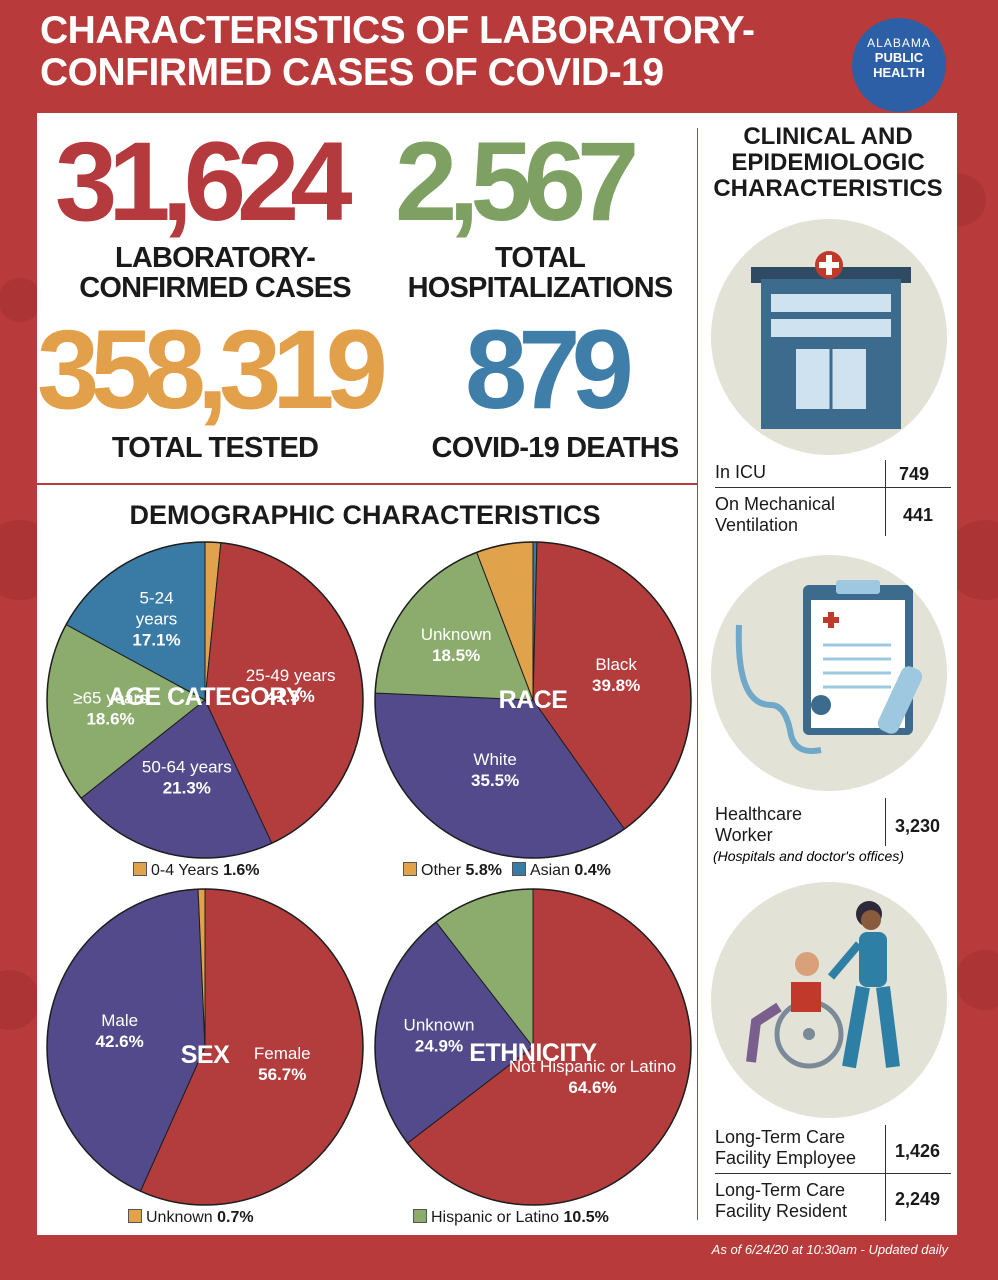 Image resolution: width=998 pixels, height=1280 pixels. Describe the element at coordinates (833, 833) in the screenshot. I see `healthcare-worker-row: Healthcare Worker 3,230` at that location.